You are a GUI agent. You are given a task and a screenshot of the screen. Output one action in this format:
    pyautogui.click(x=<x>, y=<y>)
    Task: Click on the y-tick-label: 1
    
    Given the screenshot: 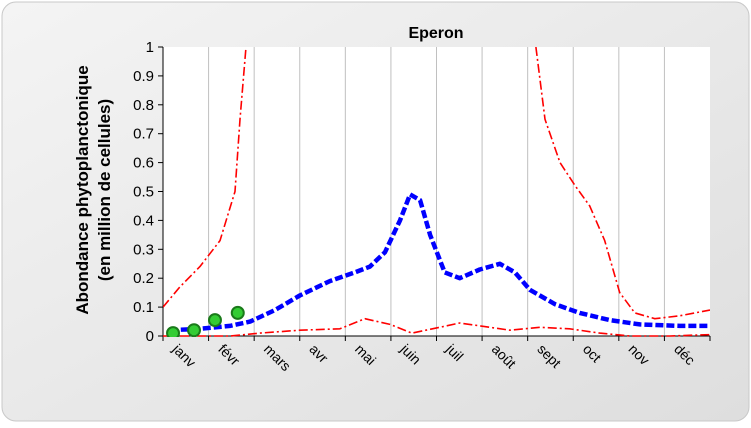 What is the action you would take?
    pyautogui.click(x=150, y=47)
    